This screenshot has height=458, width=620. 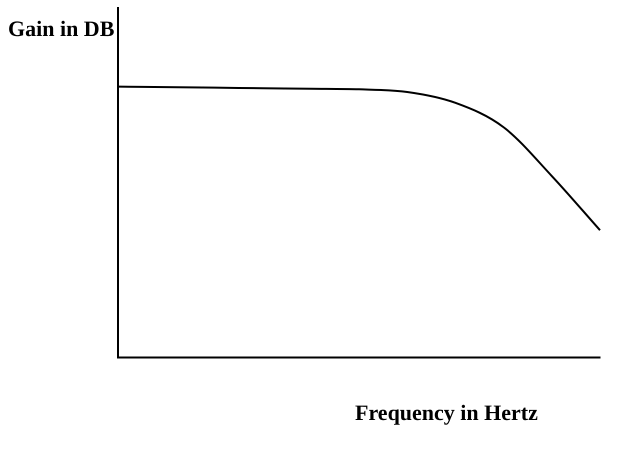 I want to click on x-axis-title: Frequency in Hertz, so click(x=446, y=413).